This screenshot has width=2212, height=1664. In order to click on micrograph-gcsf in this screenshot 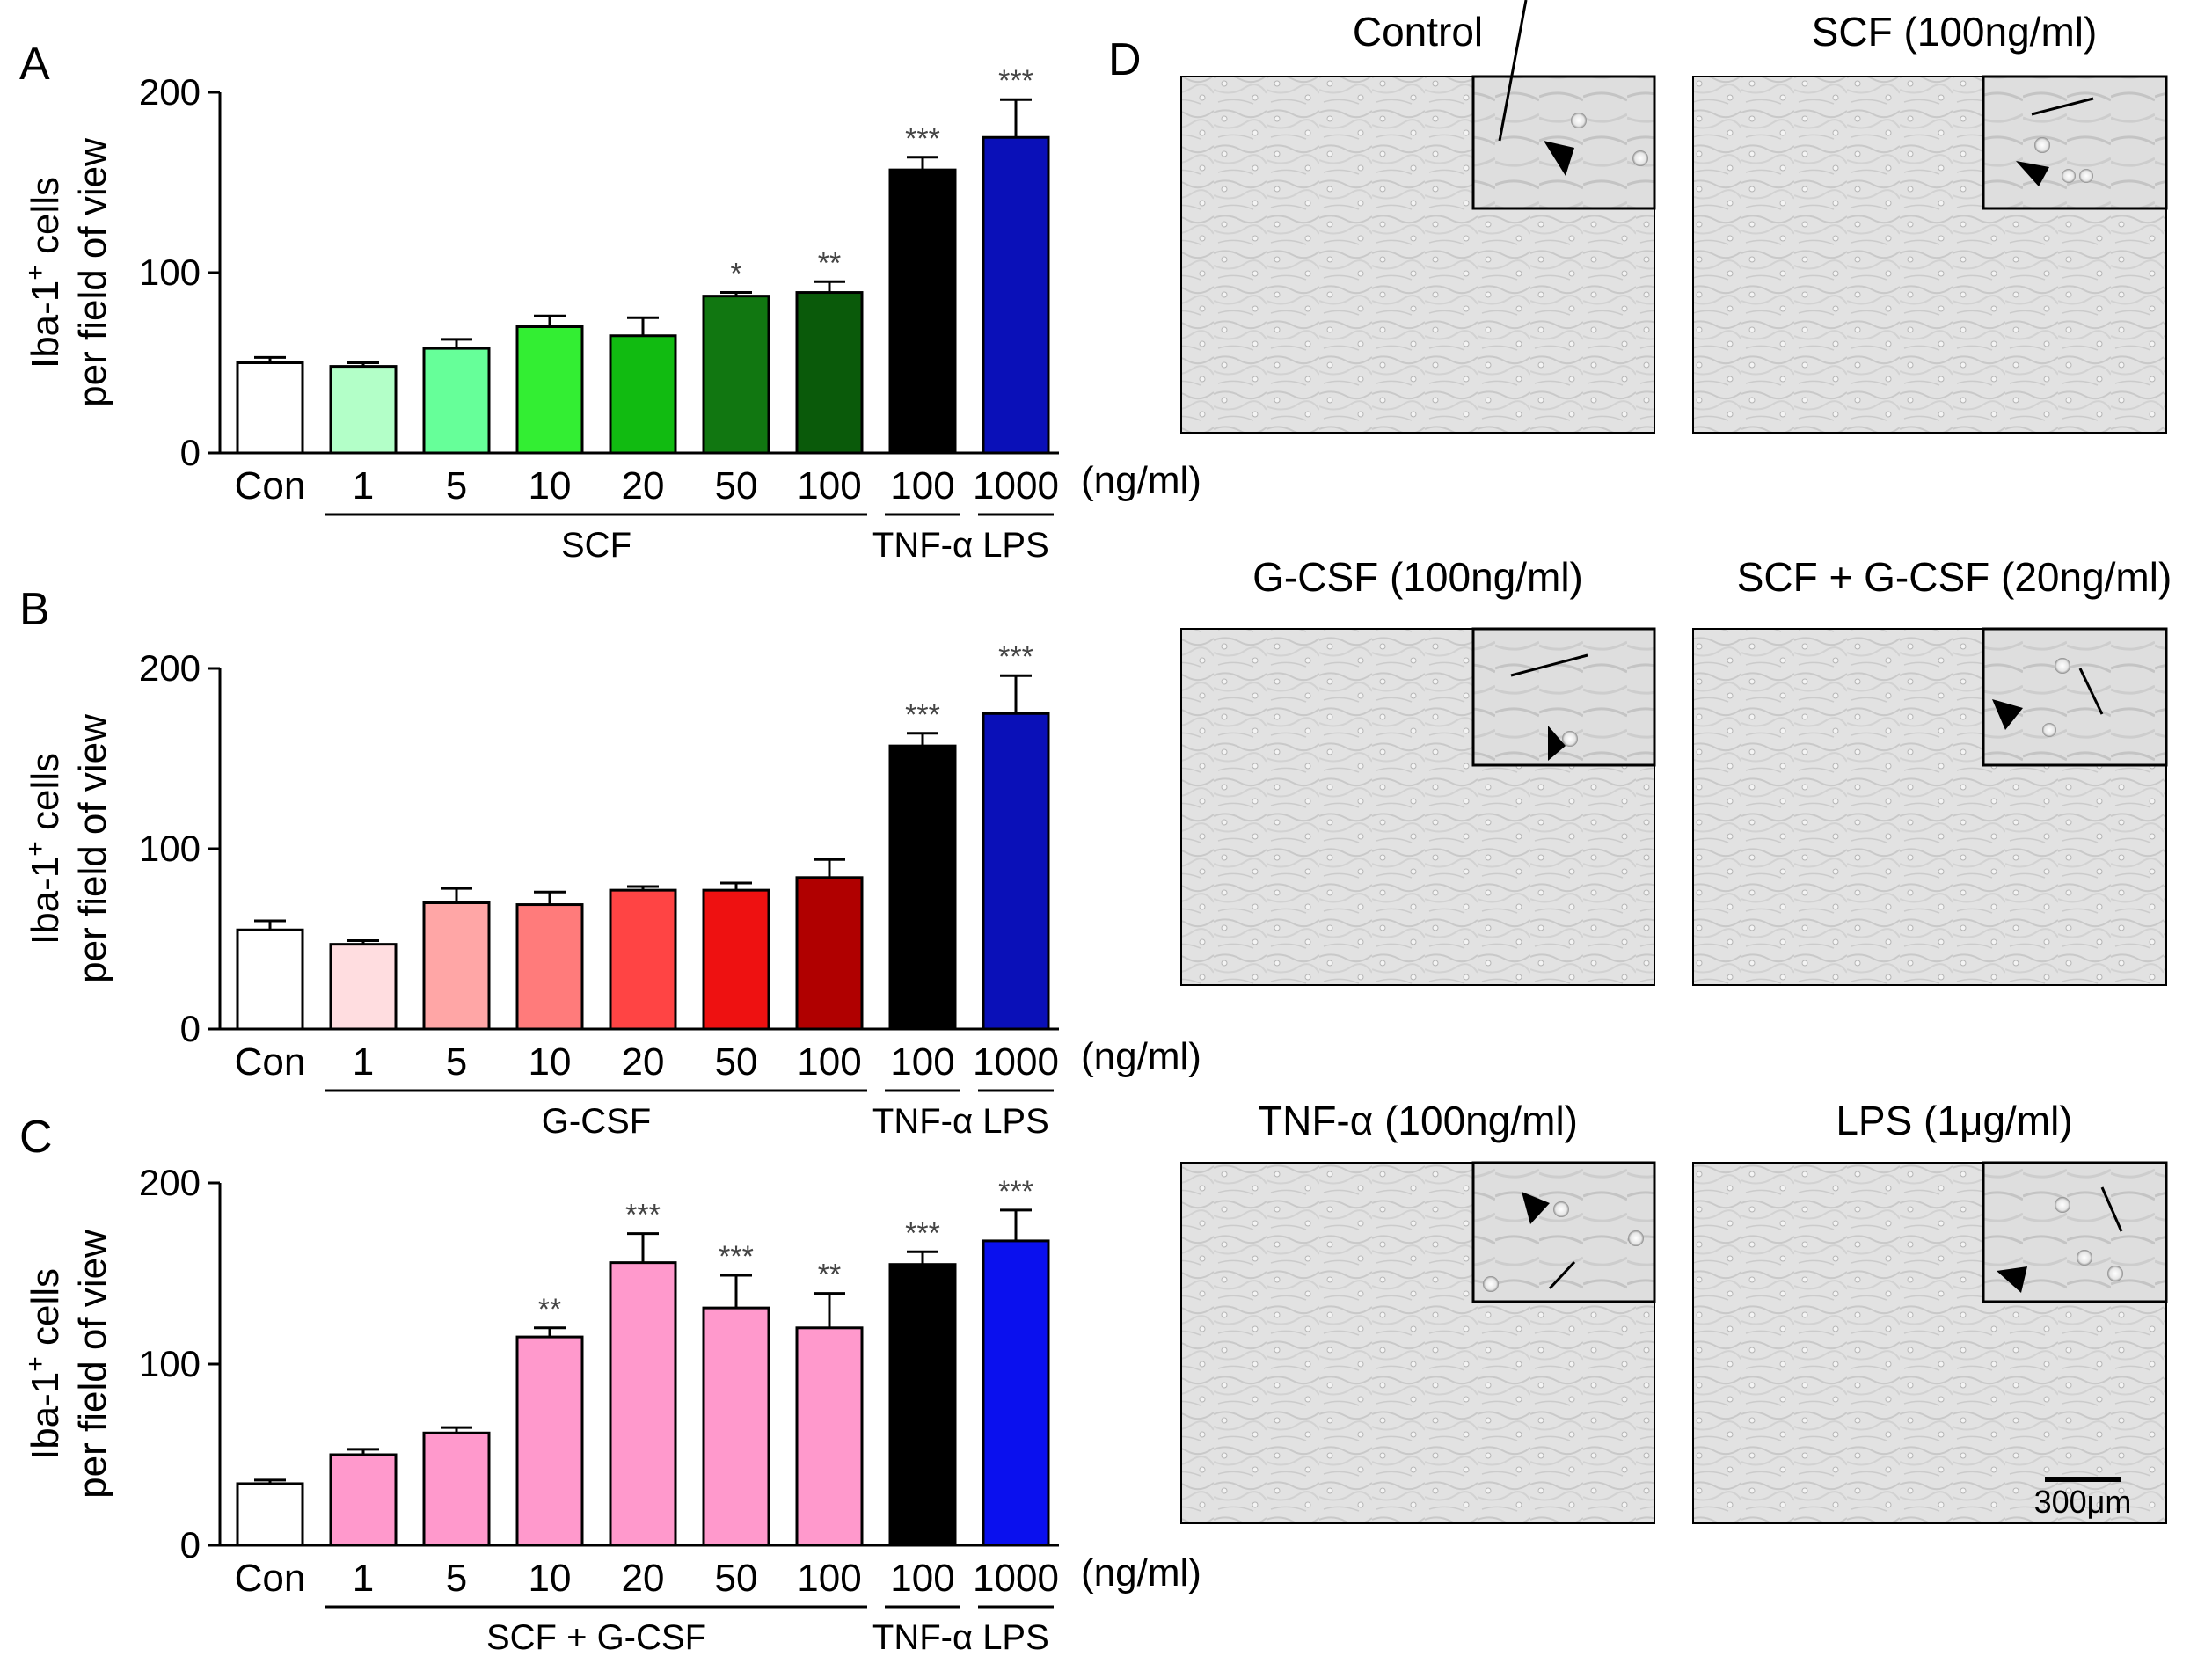, I will do `click(1418, 806)`.